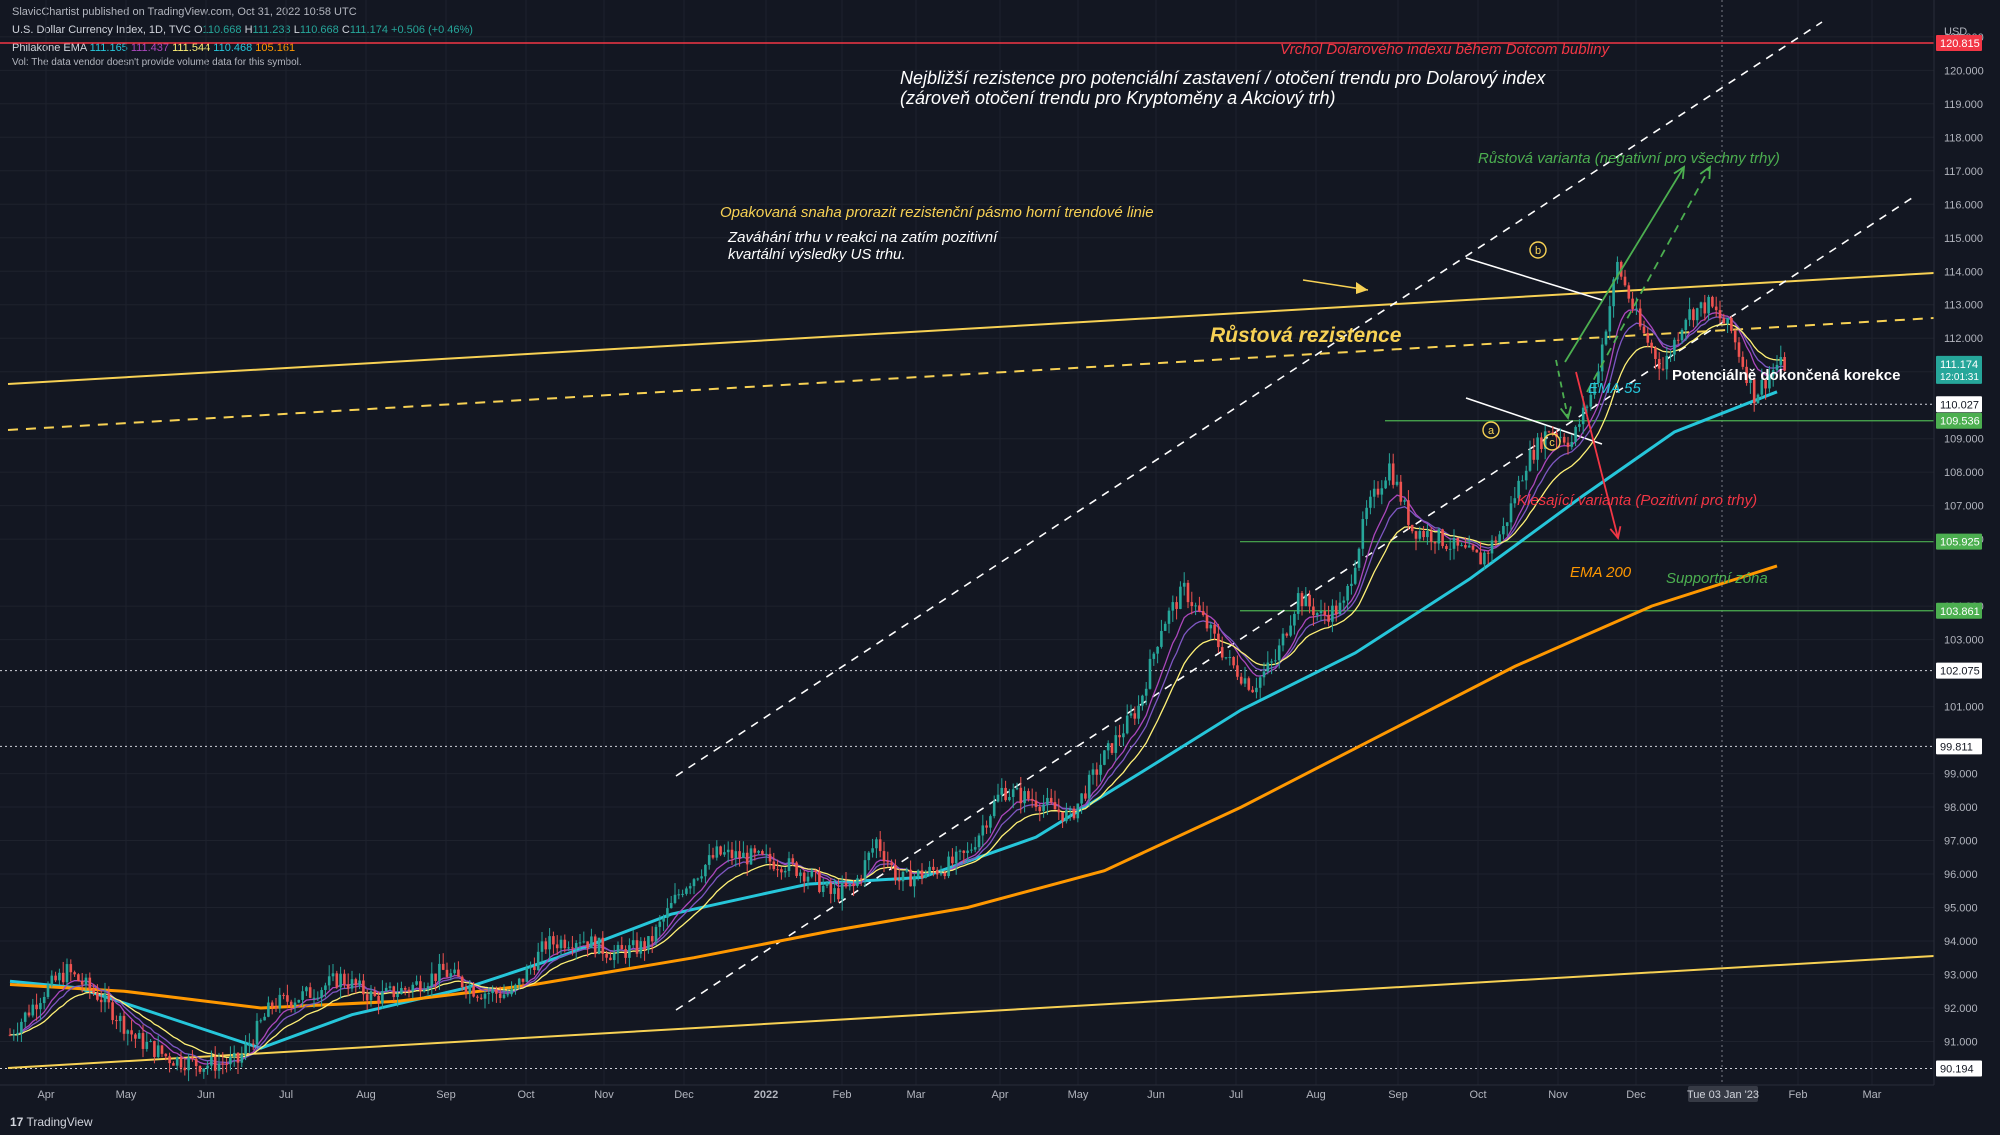 This screenshot has width=2000, height=1135. Describe the element at coordinates (1964, 507) in the screenshot. I see `price-tick-label: 107.000` at that location.